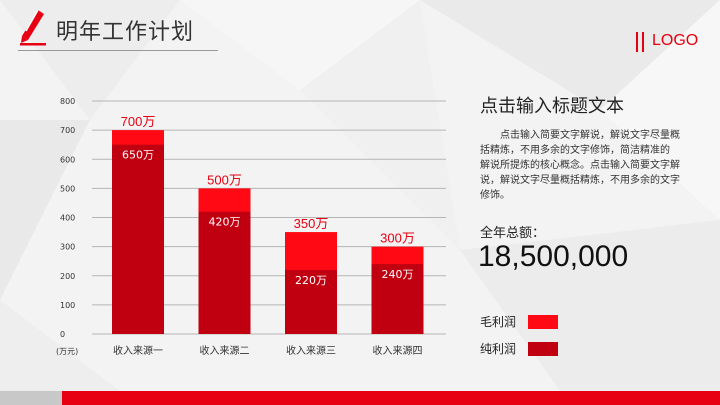 This screenshot has height=405, width=720. What do you see at coordinates (62, 334) in the screenshot?
I see `y-tick-label: 0` at bounding box center [62, 334].